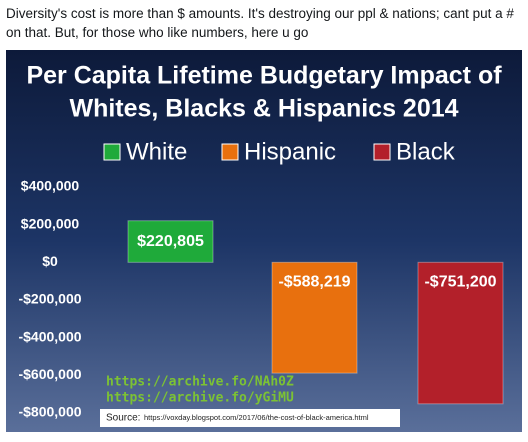  What do you see at coordinates (156, 151) in the screenshot?
I see `legend-label: White` at bounding box center [156, 151].